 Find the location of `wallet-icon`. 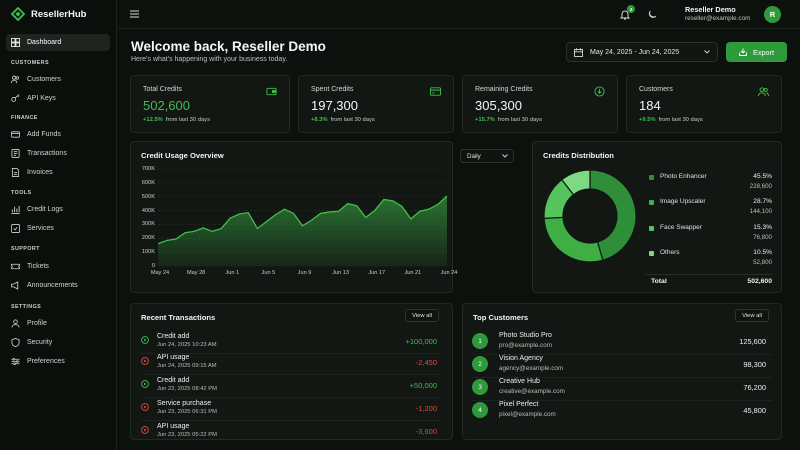

wallet-icon is located at coordinates (15, 134).